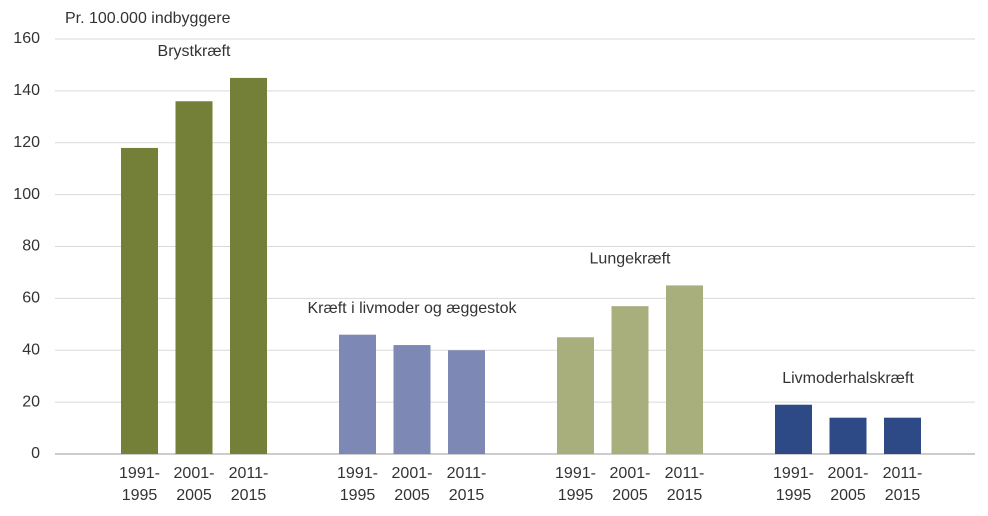 The width and height of the screenshot is (988, 516). I want to click on y-axis-label: Pr. 100.000 indbyggere, so click(148, 18).